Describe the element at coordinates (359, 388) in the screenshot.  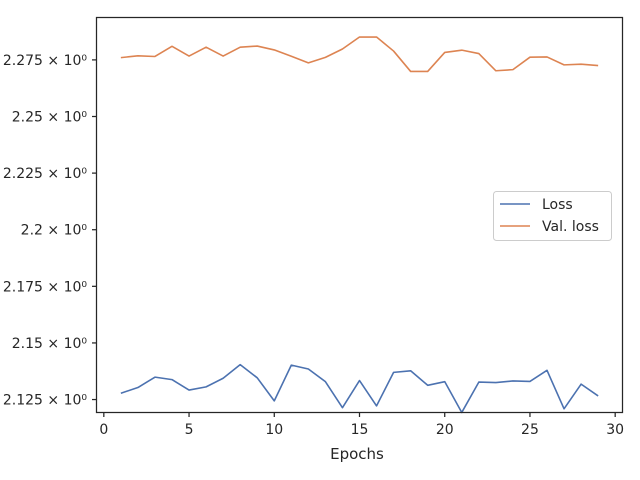
I see `series-line-loss` at that location.